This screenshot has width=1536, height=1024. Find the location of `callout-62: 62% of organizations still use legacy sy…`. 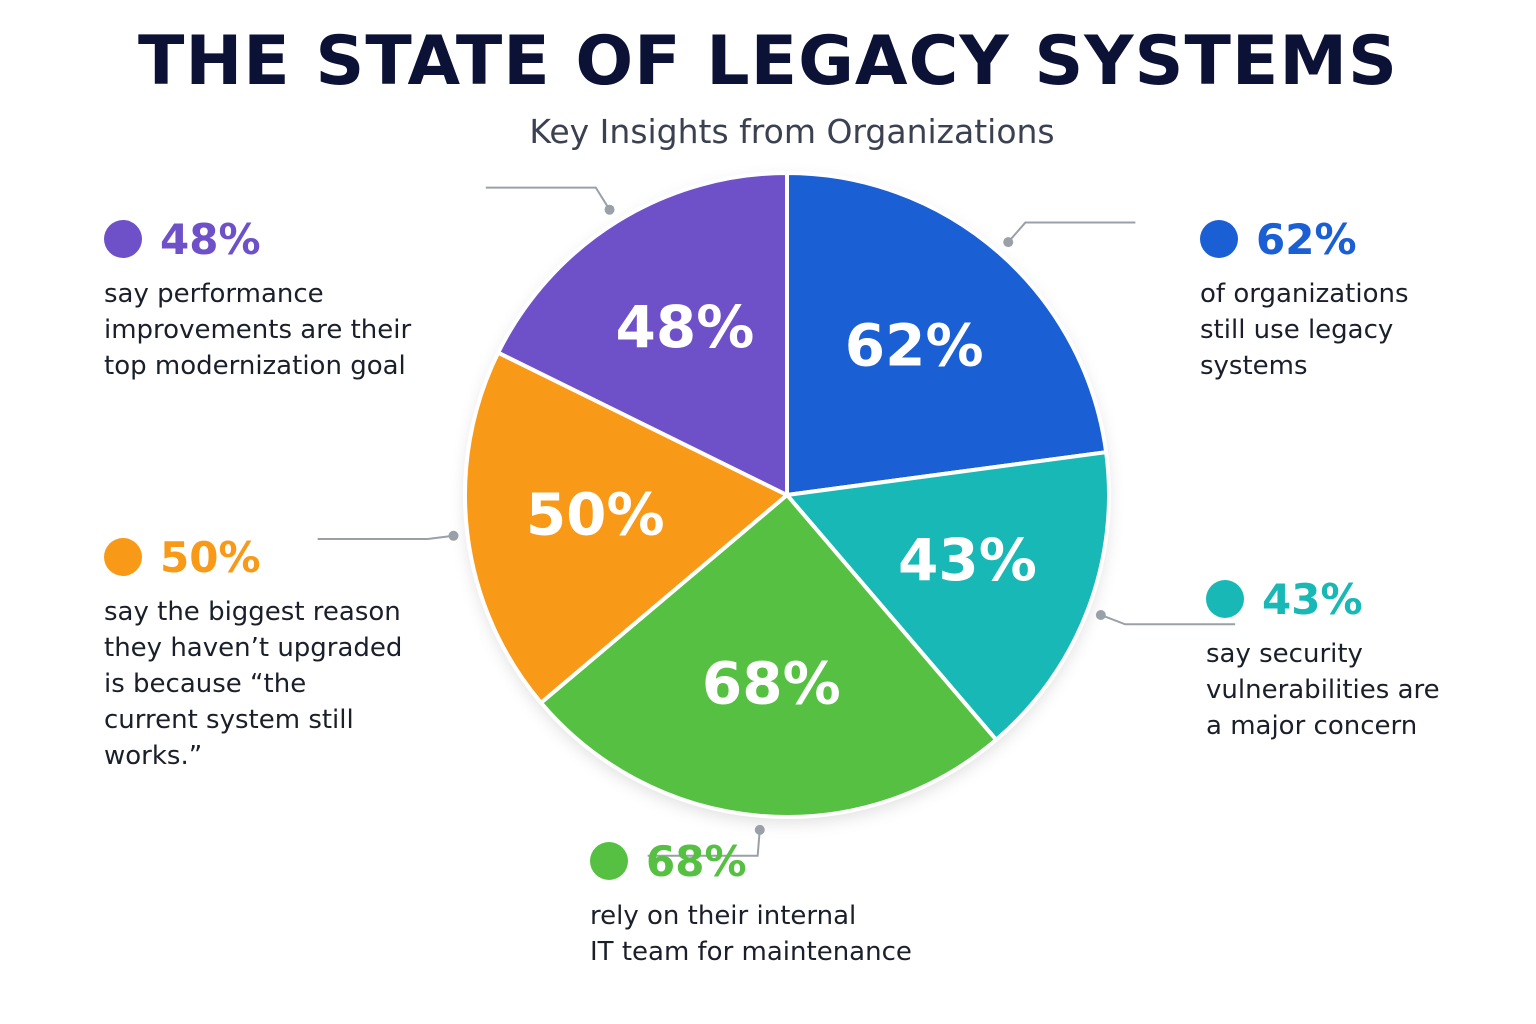

callout-62: 62% of organizations still use legacy sy… is located at coordinates (1304, 299).